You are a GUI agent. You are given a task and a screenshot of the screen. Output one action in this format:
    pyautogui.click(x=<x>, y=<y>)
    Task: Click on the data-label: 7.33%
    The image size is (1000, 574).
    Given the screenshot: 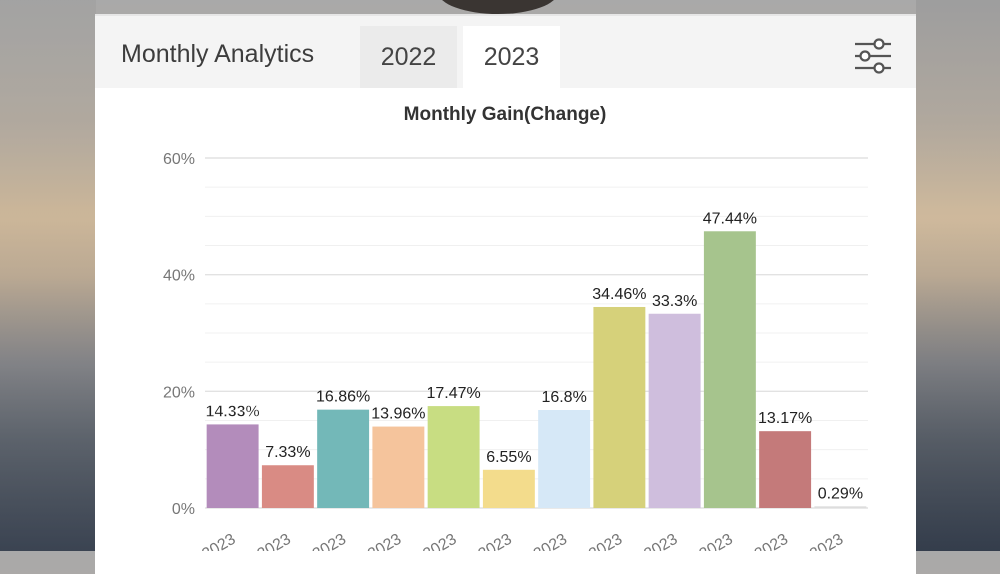 What is the action you would take?
    pyautogui.click(x=287, y=452)
    